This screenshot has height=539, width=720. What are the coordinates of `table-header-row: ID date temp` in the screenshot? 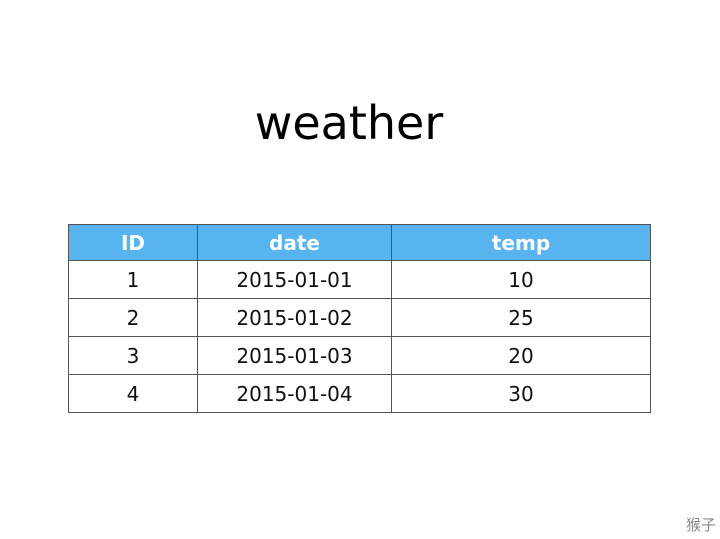 It's located at (359, 242).